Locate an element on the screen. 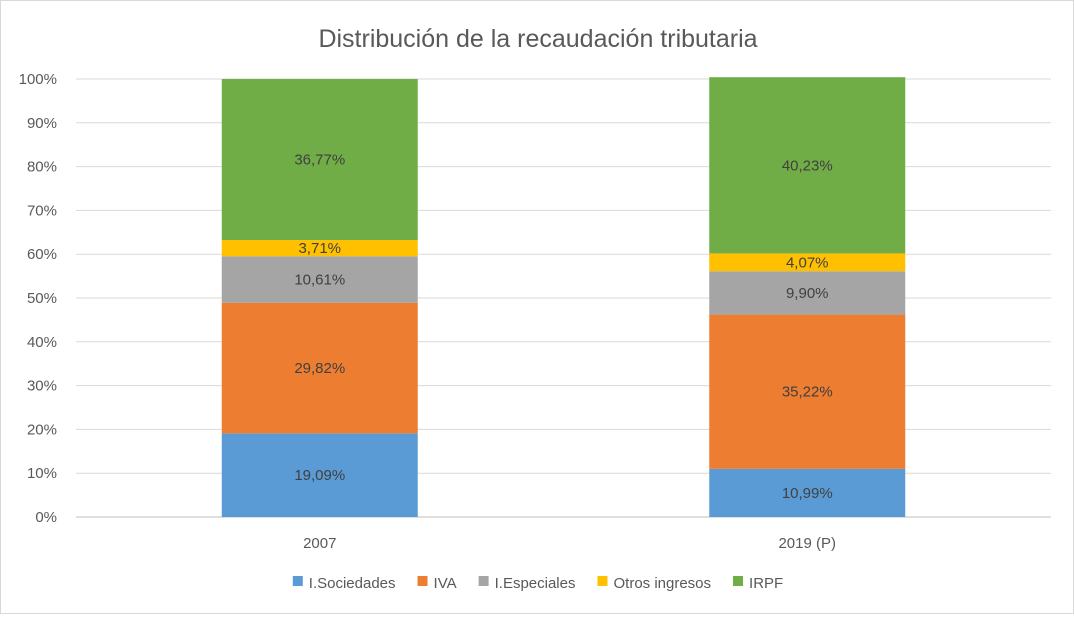  x-category-label: 2007 is located at coordinates (319, 543).